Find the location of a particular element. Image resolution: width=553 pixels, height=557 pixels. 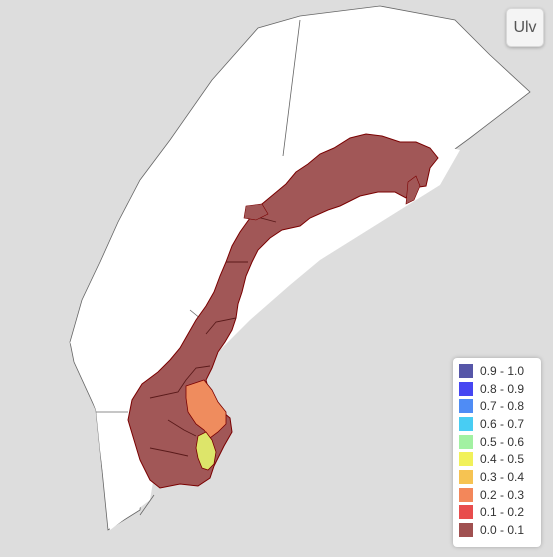

legend-label: 0.2 - 0.3 is located at coordinates (502, 494).